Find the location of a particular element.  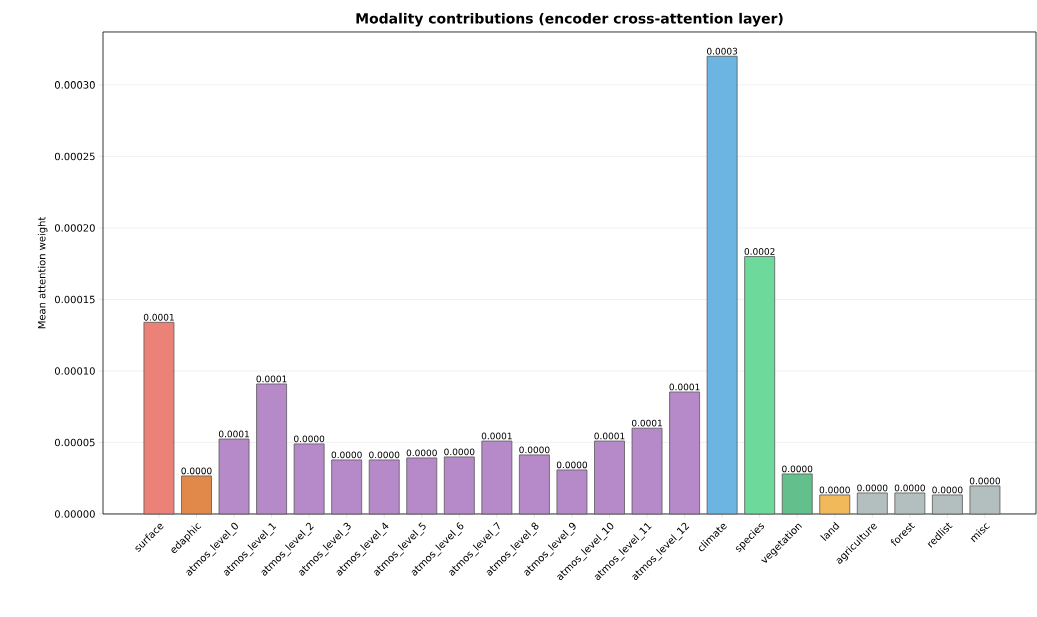

y-tick-label: 0.00030 is located at coordinates (74, 85).